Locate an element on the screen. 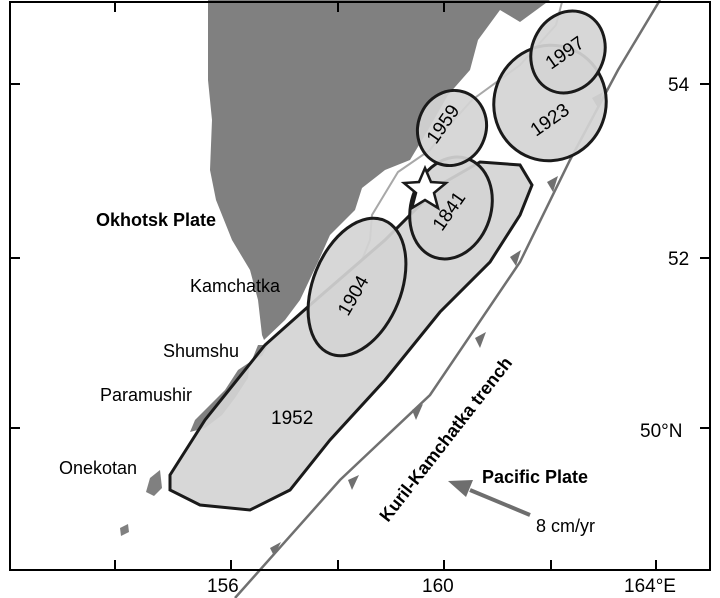  kamchatka-label: Kamchatka is located at coordinates (235, 286).